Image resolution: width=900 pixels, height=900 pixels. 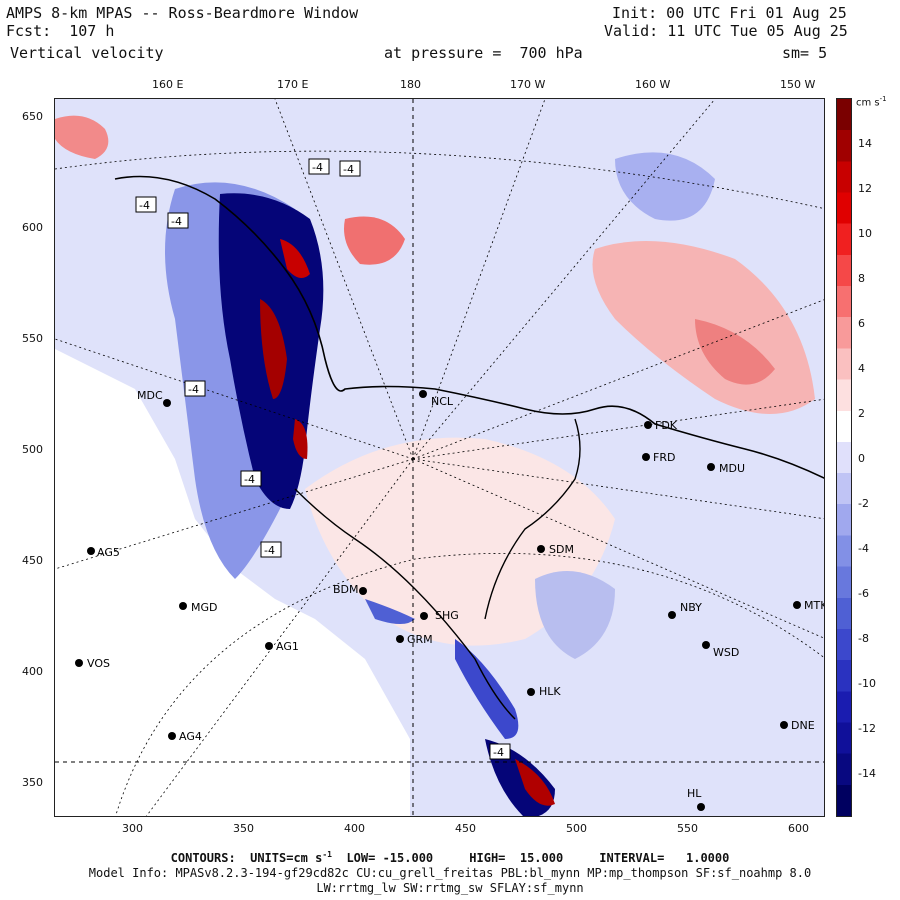 What do you see at coordinates (98, 663) in the screenshot?
I see `svg-text: VOS` at bounding box center [98, 663].